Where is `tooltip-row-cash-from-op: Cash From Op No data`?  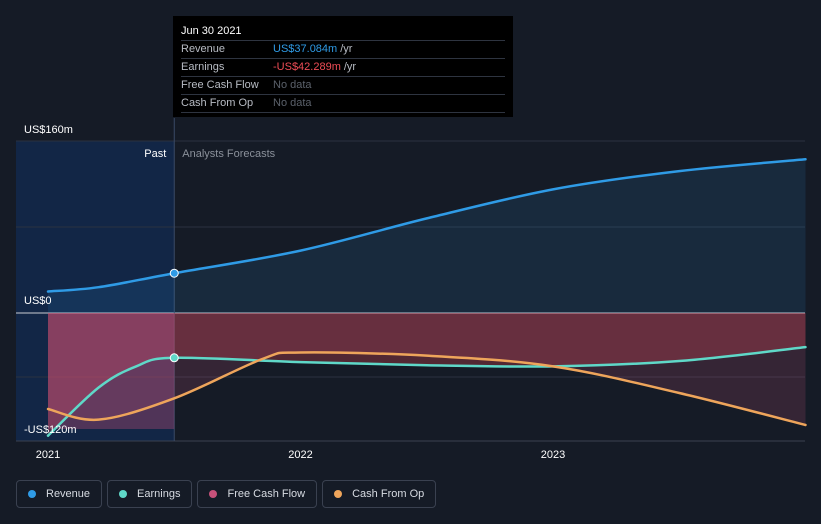 tooltip-row-cash-from-op: Cash From Op No data is located at coordinates (343, 103).